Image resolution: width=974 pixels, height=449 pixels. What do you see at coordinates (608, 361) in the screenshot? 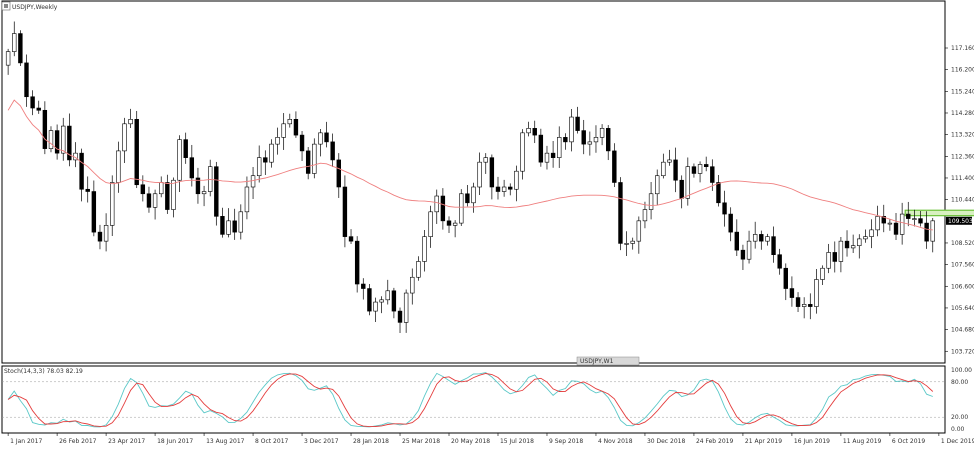
I see `symbol-badge: USDJPY,W1` at bounding box center [608, 361].